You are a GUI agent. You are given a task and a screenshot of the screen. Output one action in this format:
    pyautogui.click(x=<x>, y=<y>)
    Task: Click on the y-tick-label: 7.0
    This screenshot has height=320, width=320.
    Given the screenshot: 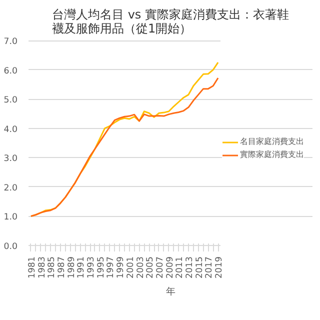 What is the action you would take?
    pyautogui.click(x=11, y=42)
    